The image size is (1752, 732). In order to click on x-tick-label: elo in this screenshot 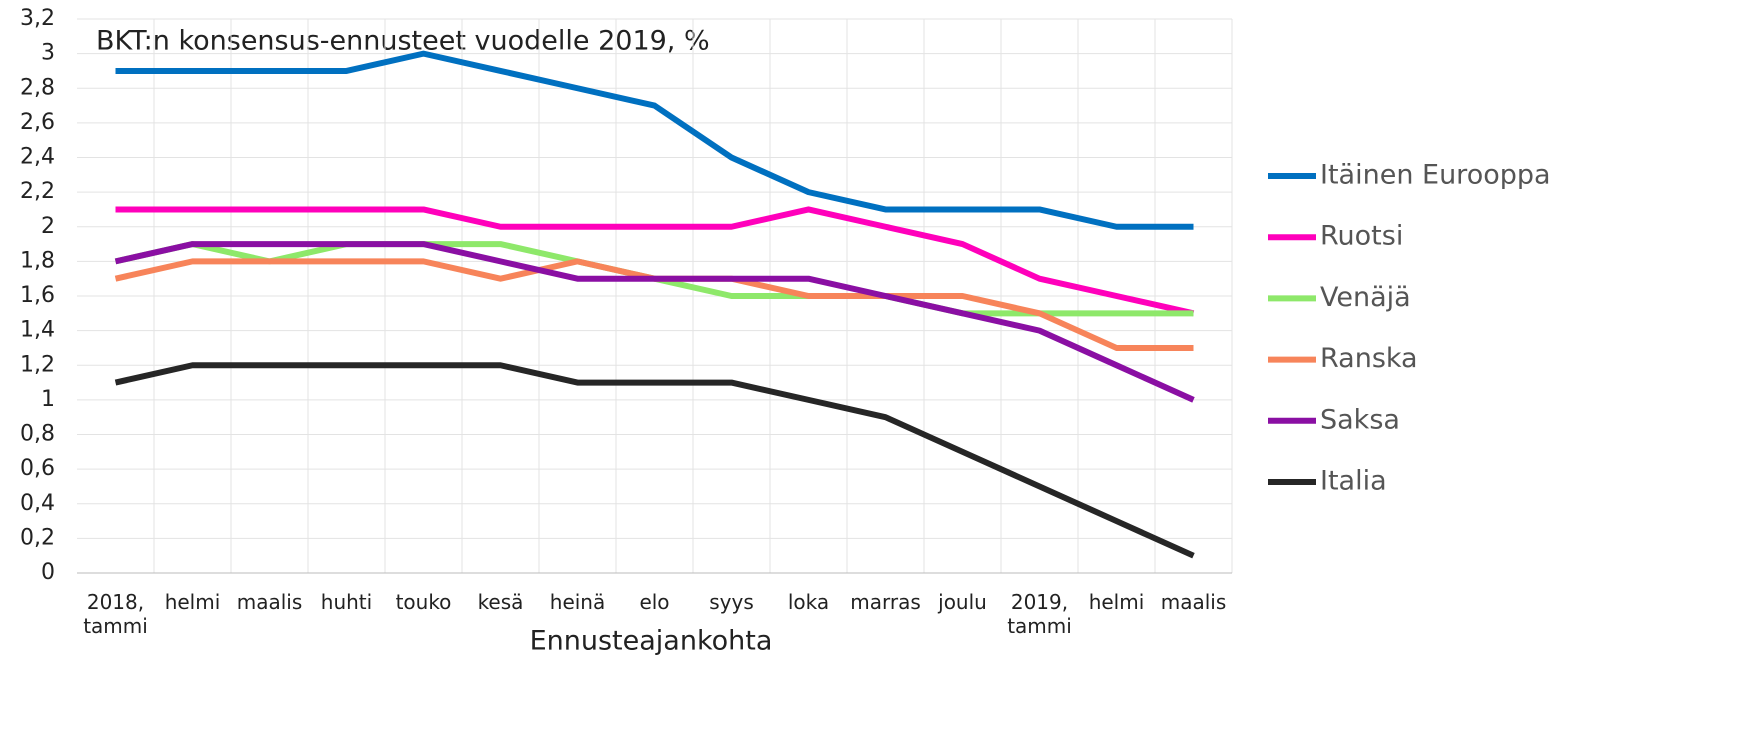, I will do `click(654, 602)`.